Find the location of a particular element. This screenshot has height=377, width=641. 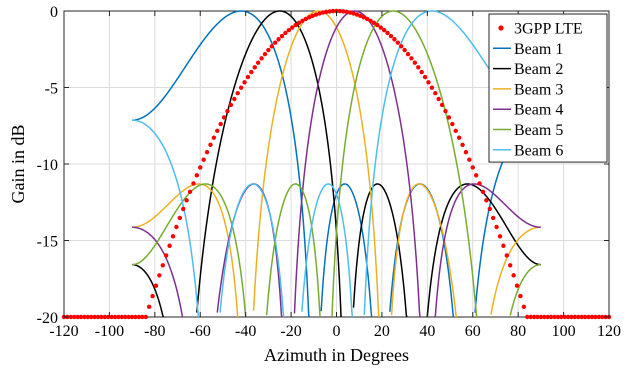

y-tick-label: -20 is located at coordinates (47, 318).